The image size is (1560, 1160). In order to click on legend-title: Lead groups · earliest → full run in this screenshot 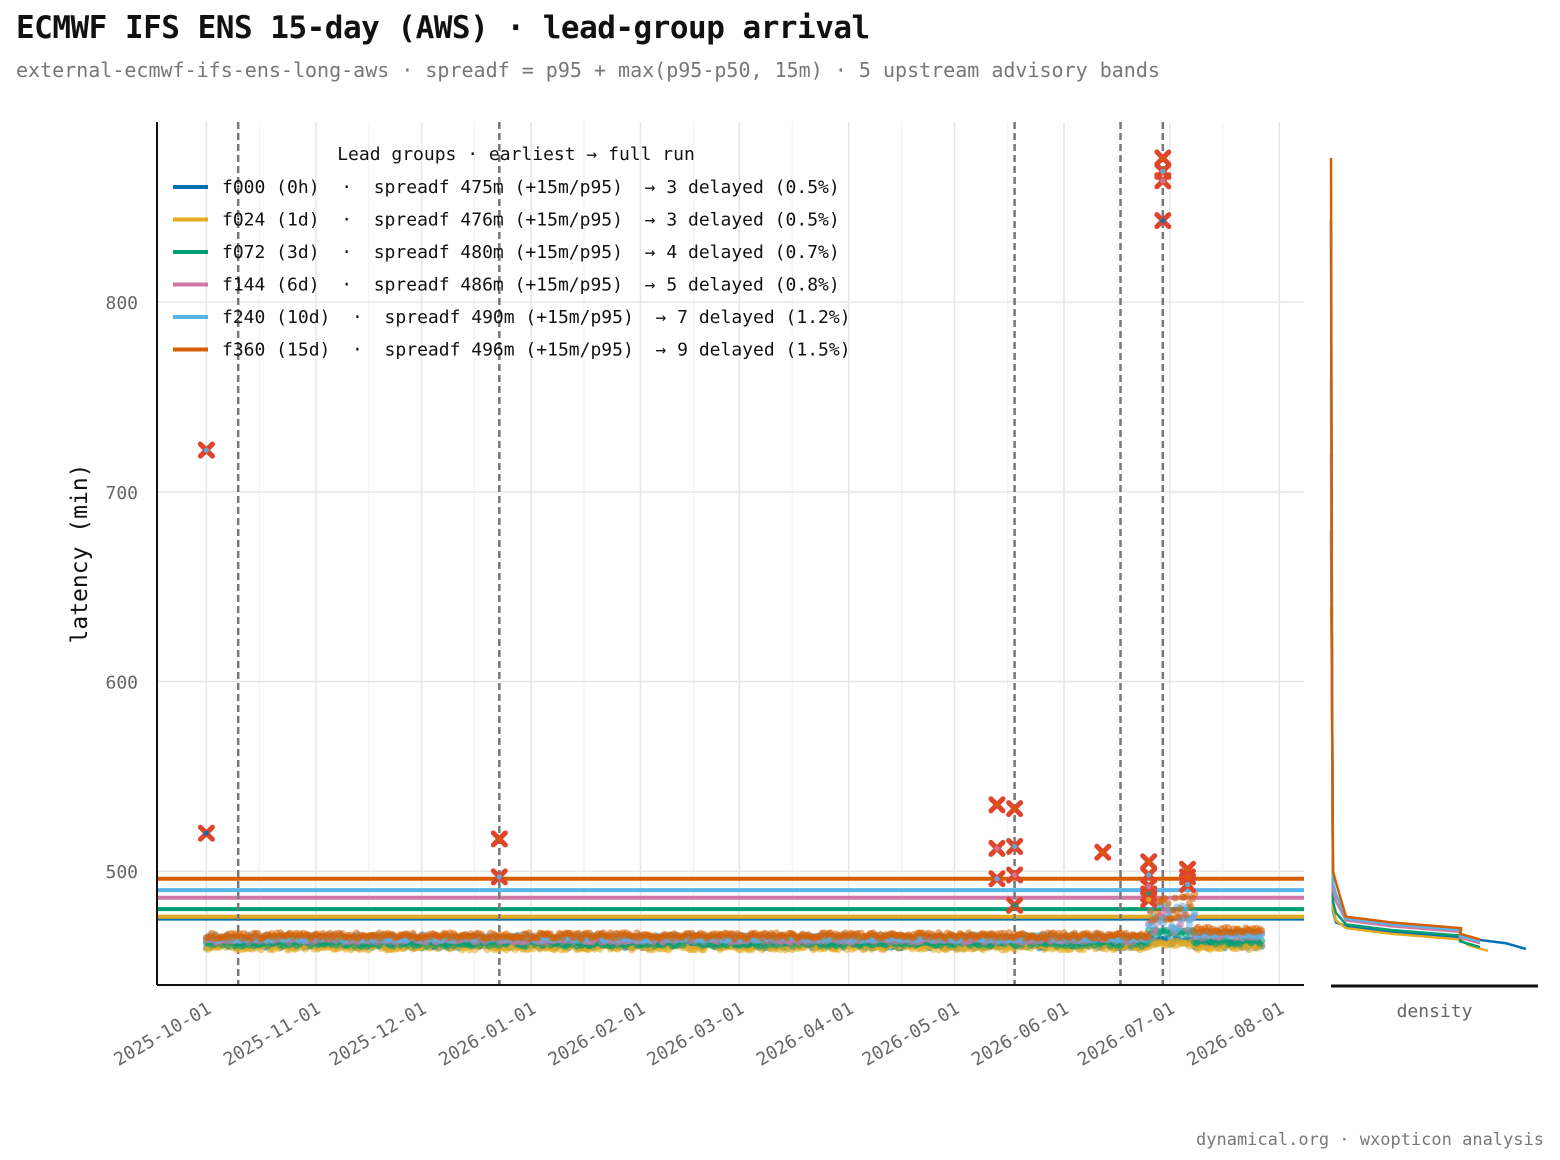, I will do `click(516, 154)`.